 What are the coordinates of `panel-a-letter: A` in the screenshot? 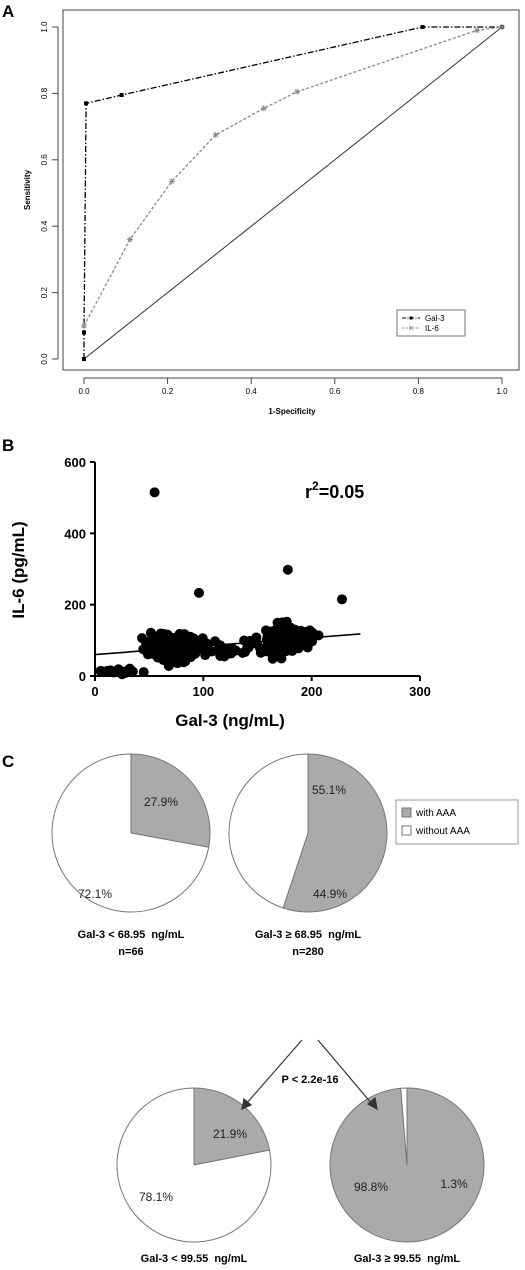 It's located at (8, 11).